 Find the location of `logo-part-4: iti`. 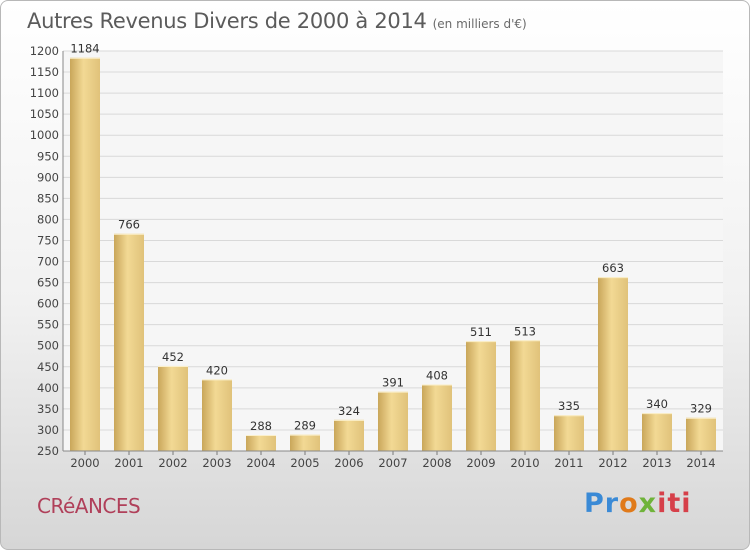

logo-part-4: iti is located at coordinates (674, 503).